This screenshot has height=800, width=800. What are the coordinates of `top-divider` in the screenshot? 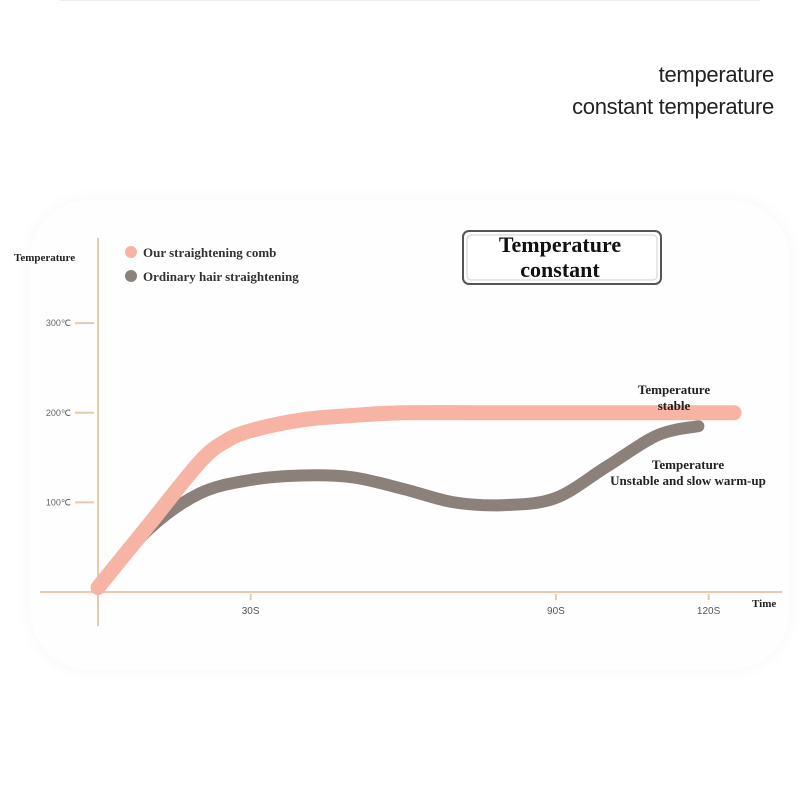 It's located at (410, 0).